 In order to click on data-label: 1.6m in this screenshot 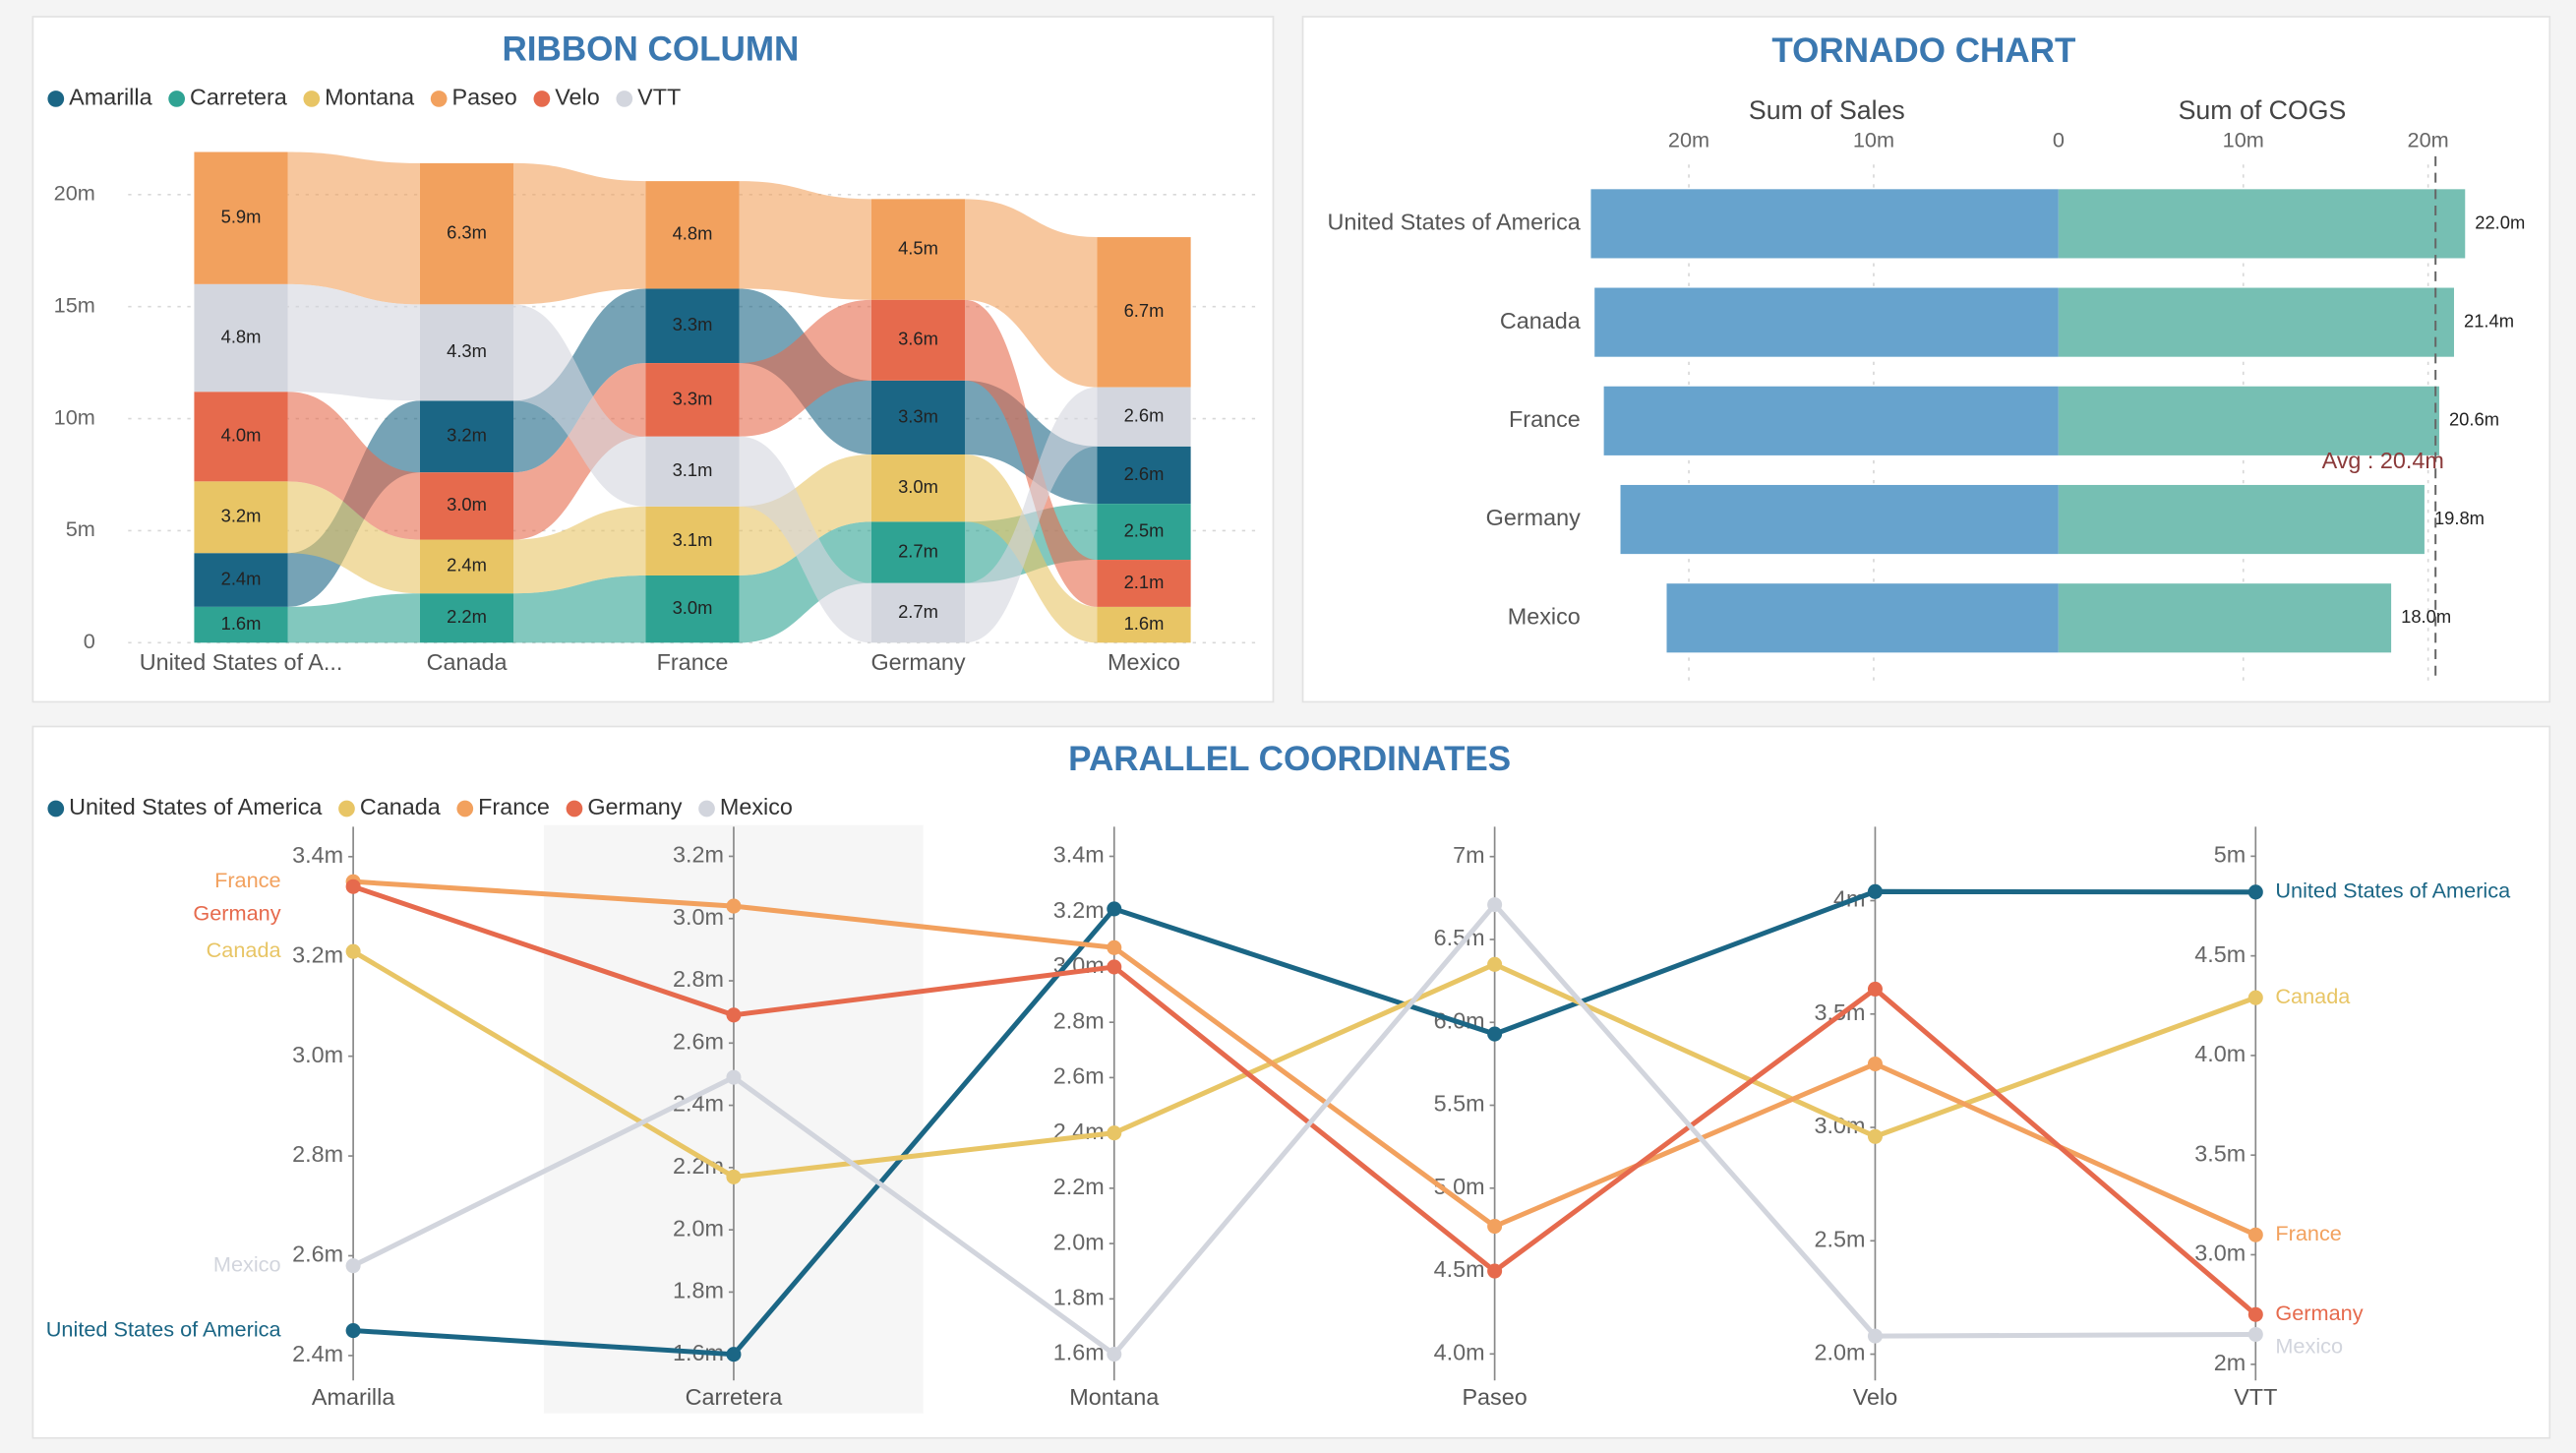, I will do `click(1144, 623)`.